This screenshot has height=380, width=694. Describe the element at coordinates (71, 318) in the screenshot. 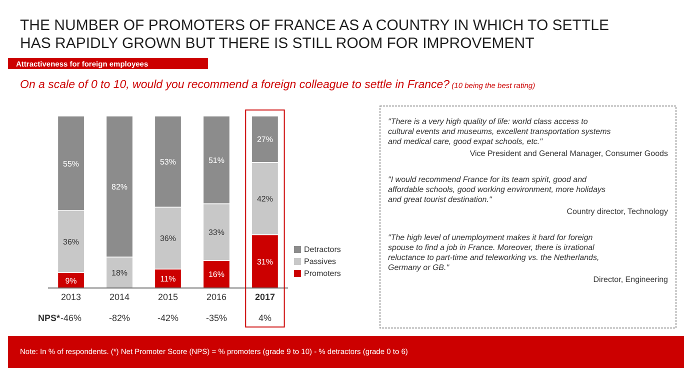

I see `text: -46%` at that location.